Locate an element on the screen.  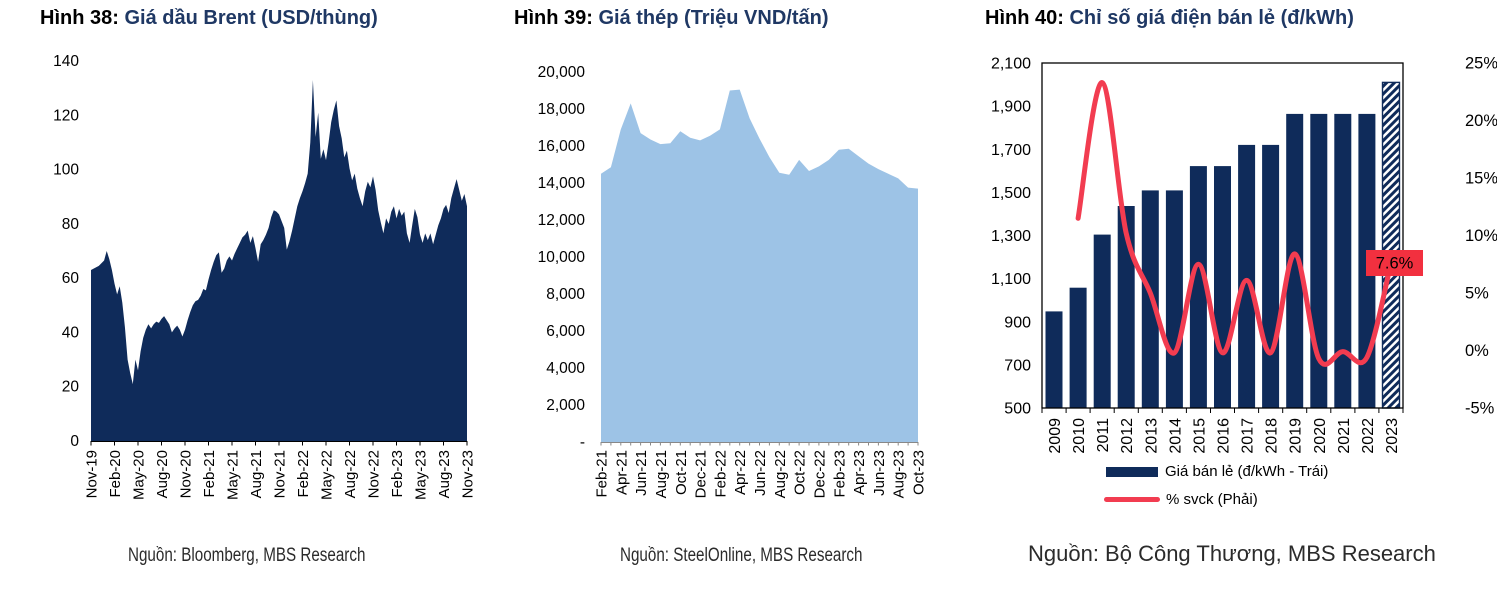
svg-text: May-22 is located at coordinates (327, 475).